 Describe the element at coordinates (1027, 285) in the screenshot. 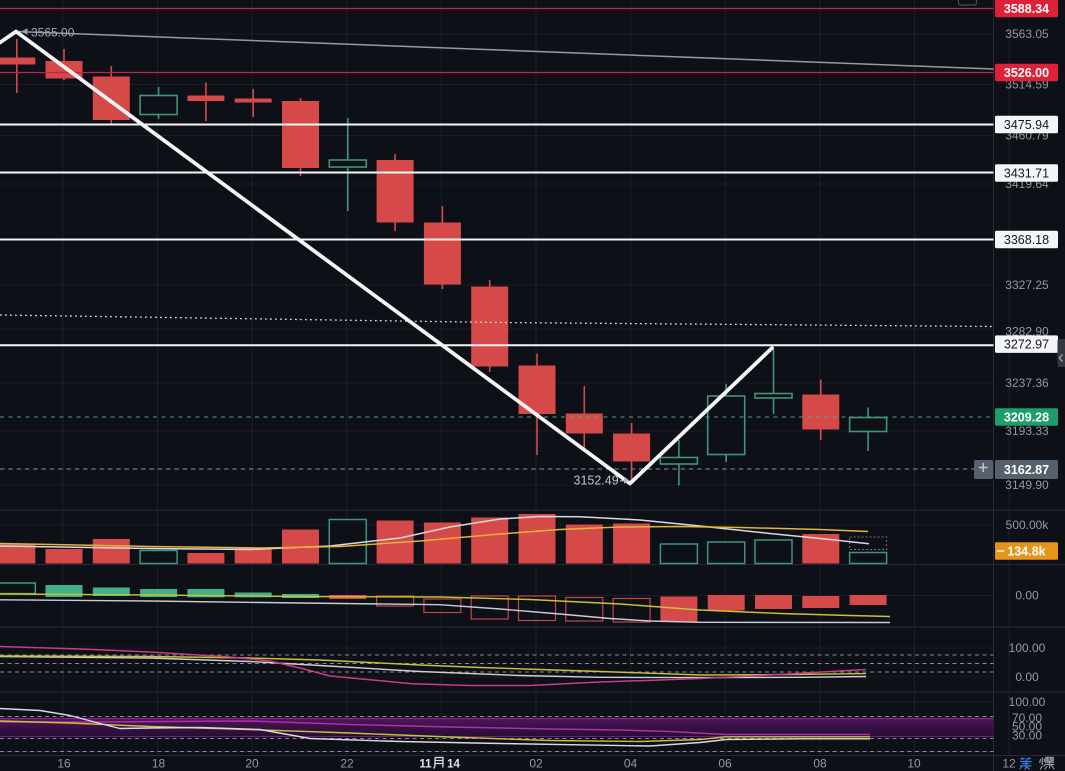

I see `svg-text: 3327.25` at that location.